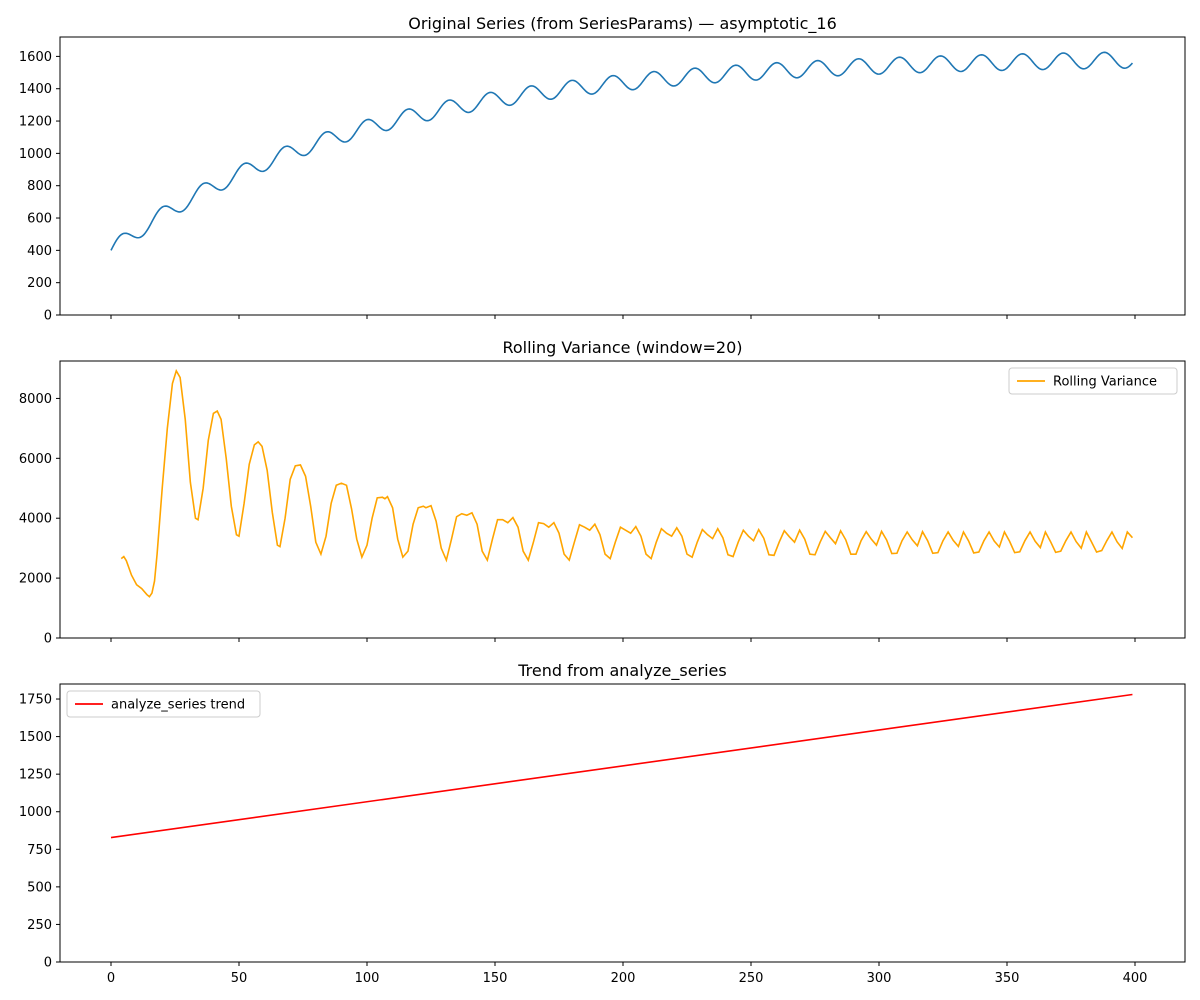 The height and width of the screenshot is (1000, 1200). What do you see at coordinates (35, 122) in the screenshot?
I see `y-tick-label: 1200` at bounding box center [35, 122].